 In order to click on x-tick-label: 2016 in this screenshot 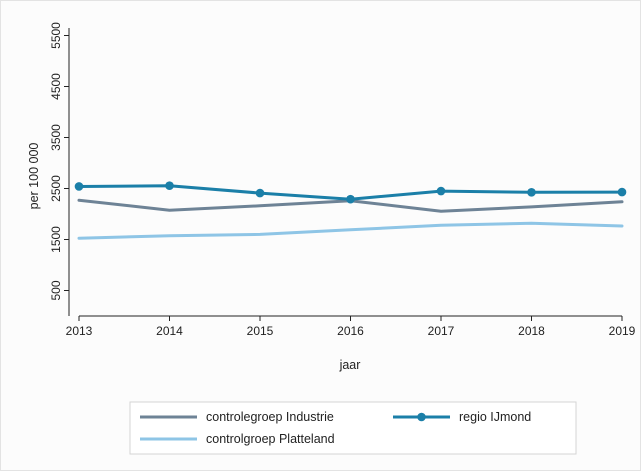, I will do `click(350, 331)`.